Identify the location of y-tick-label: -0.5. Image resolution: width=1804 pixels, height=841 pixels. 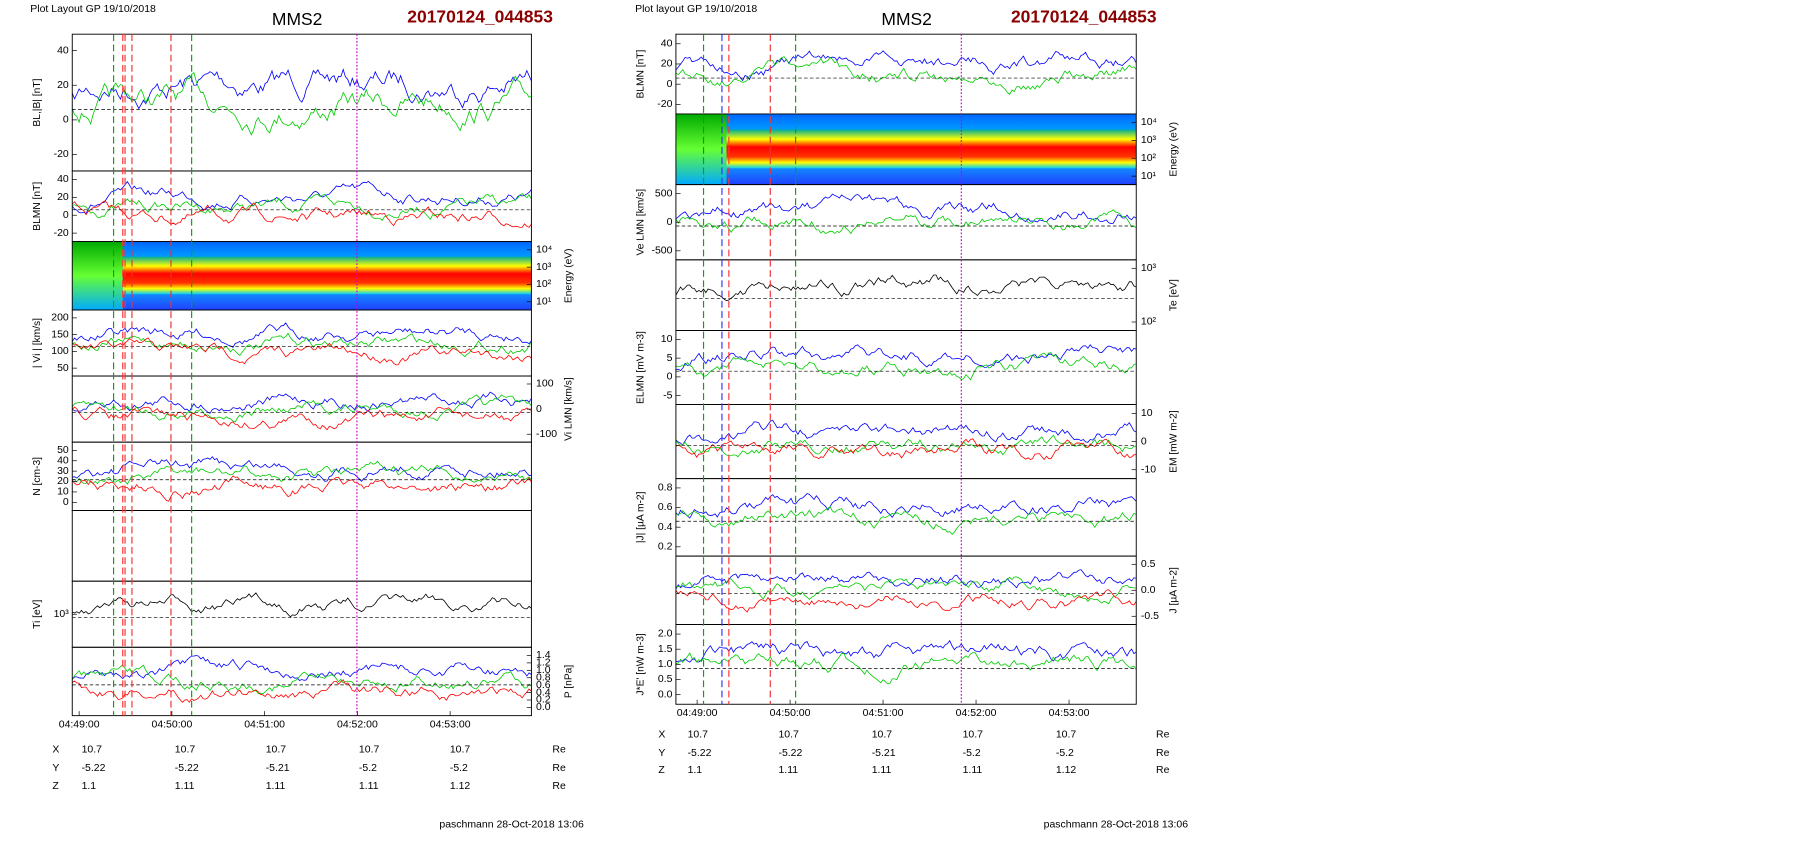
(1150, 616).